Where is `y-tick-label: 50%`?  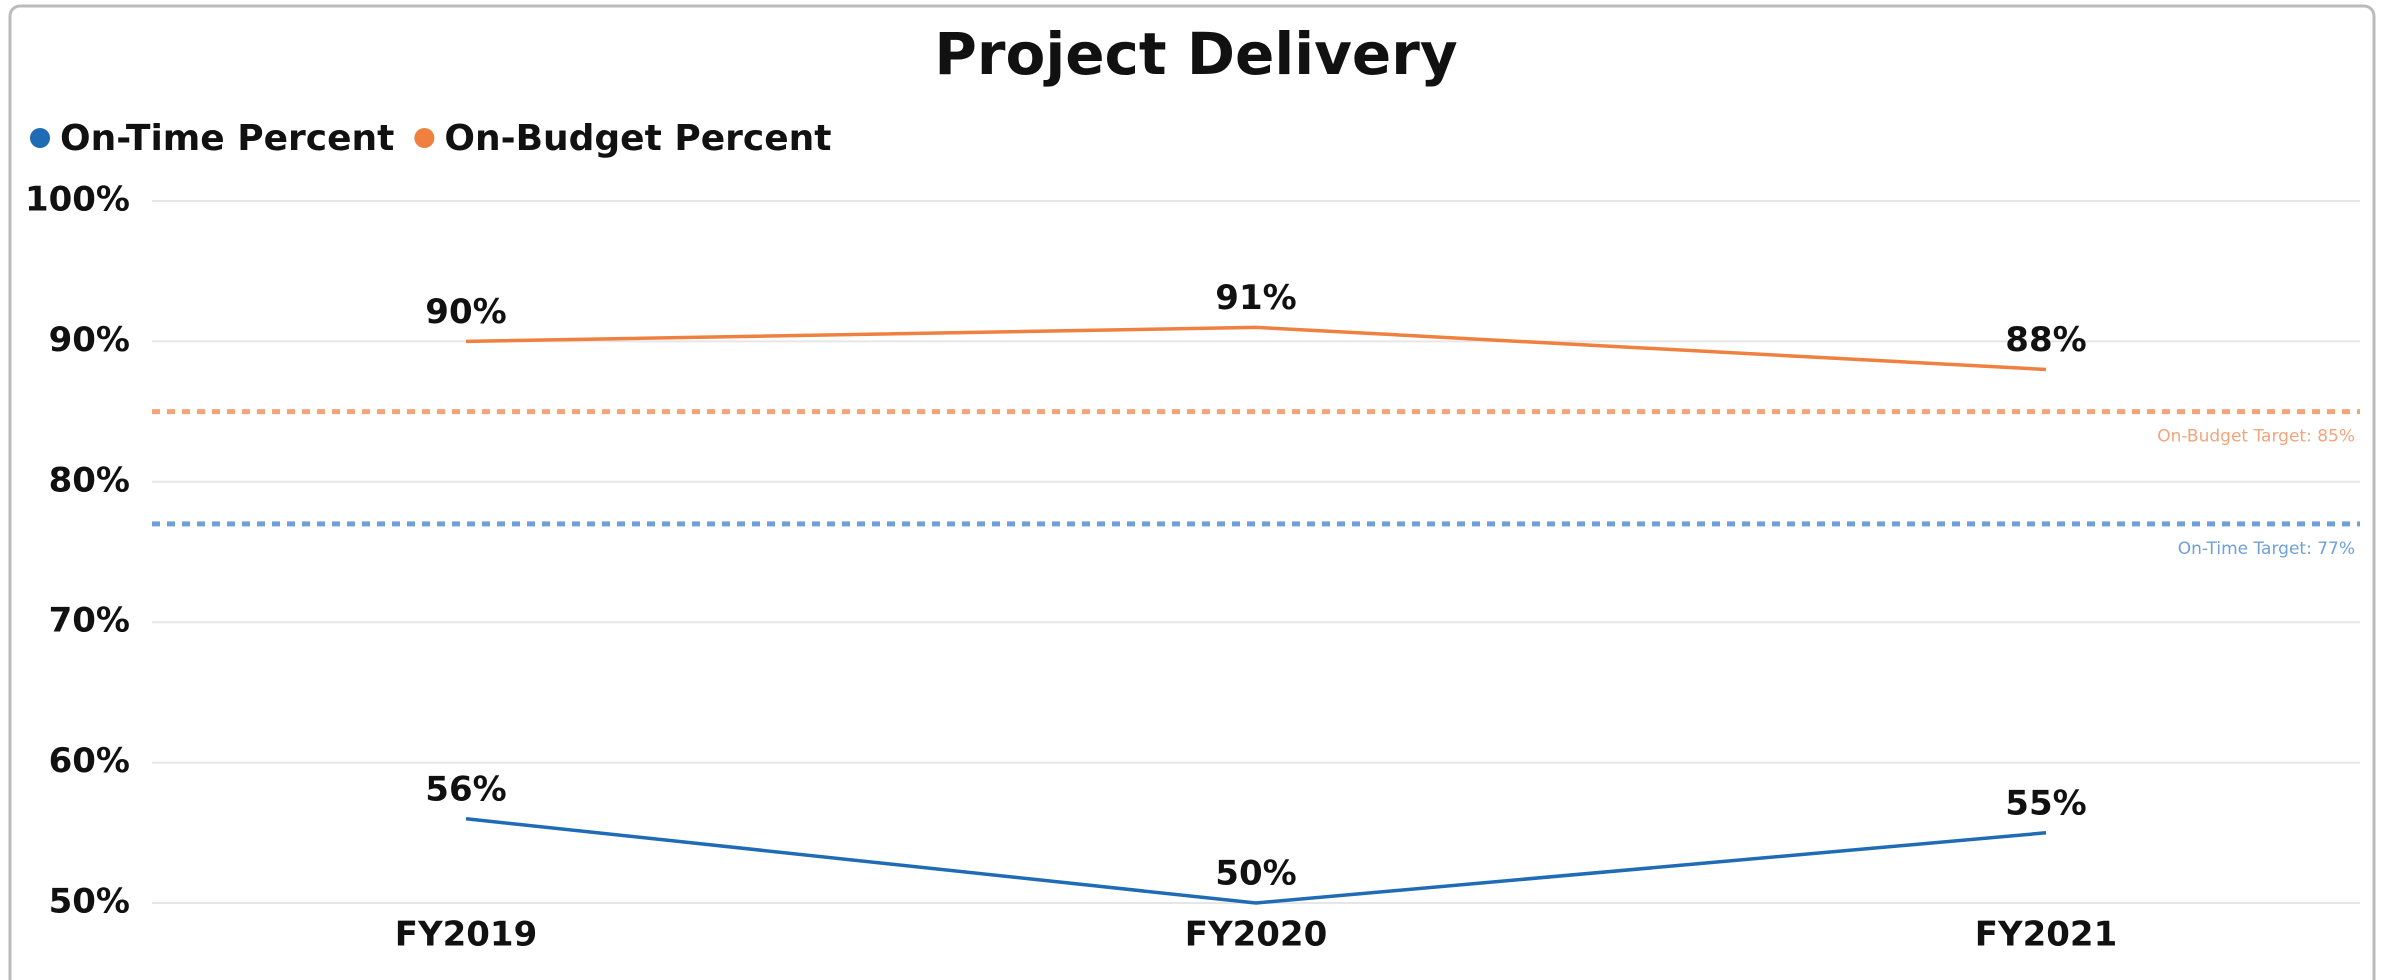 y-tick-label: 50% is located at coordinates (89, 902).